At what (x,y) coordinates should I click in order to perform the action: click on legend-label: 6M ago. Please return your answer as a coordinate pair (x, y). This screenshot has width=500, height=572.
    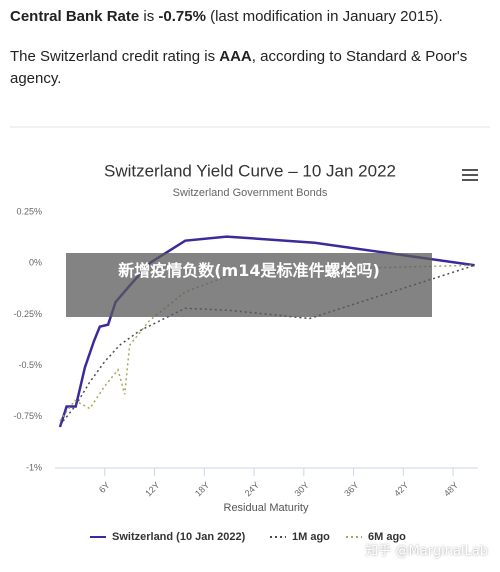
    Looking at the image, I should click on (387, 537).